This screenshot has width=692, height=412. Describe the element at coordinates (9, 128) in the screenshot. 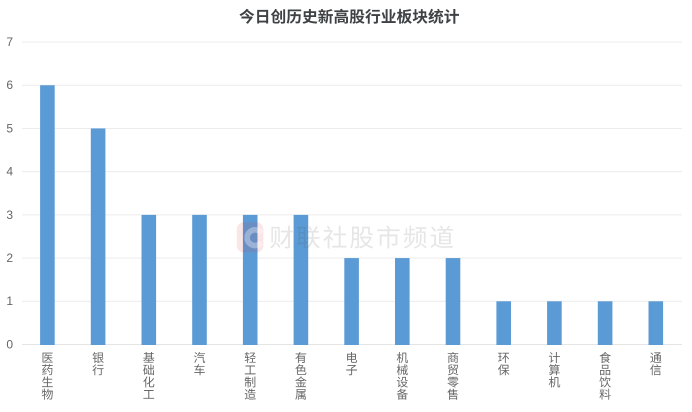

I see `svg-text: 5` at that location.